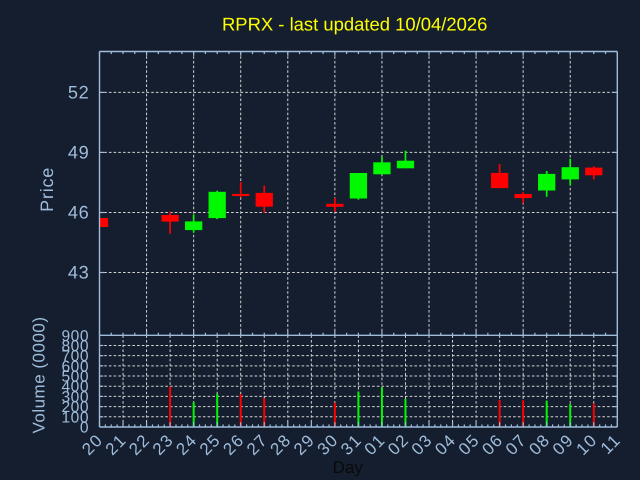 This screenshot has width=640, height=480. I want to click on svg-text: 0, so click(84, 428).